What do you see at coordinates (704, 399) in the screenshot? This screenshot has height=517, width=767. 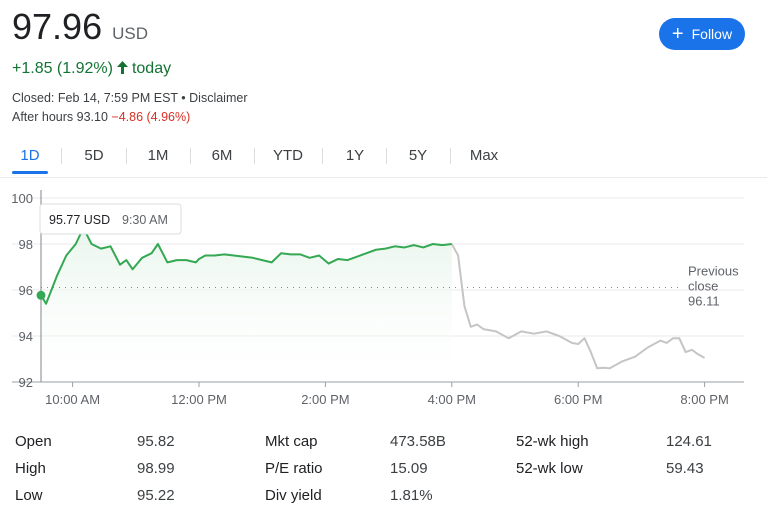 I see `x-tick-label: 8:00 PM` at bounding box center [704, 399].